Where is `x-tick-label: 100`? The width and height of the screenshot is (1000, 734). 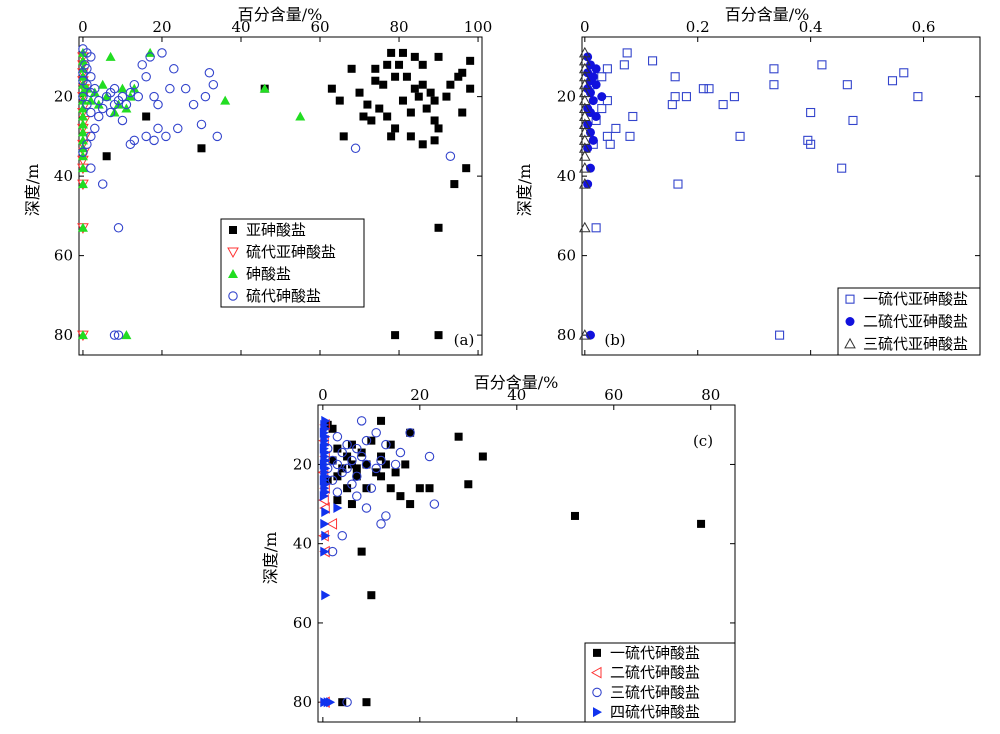
x-tick-label: 100 is located at coordinates (478, 27).